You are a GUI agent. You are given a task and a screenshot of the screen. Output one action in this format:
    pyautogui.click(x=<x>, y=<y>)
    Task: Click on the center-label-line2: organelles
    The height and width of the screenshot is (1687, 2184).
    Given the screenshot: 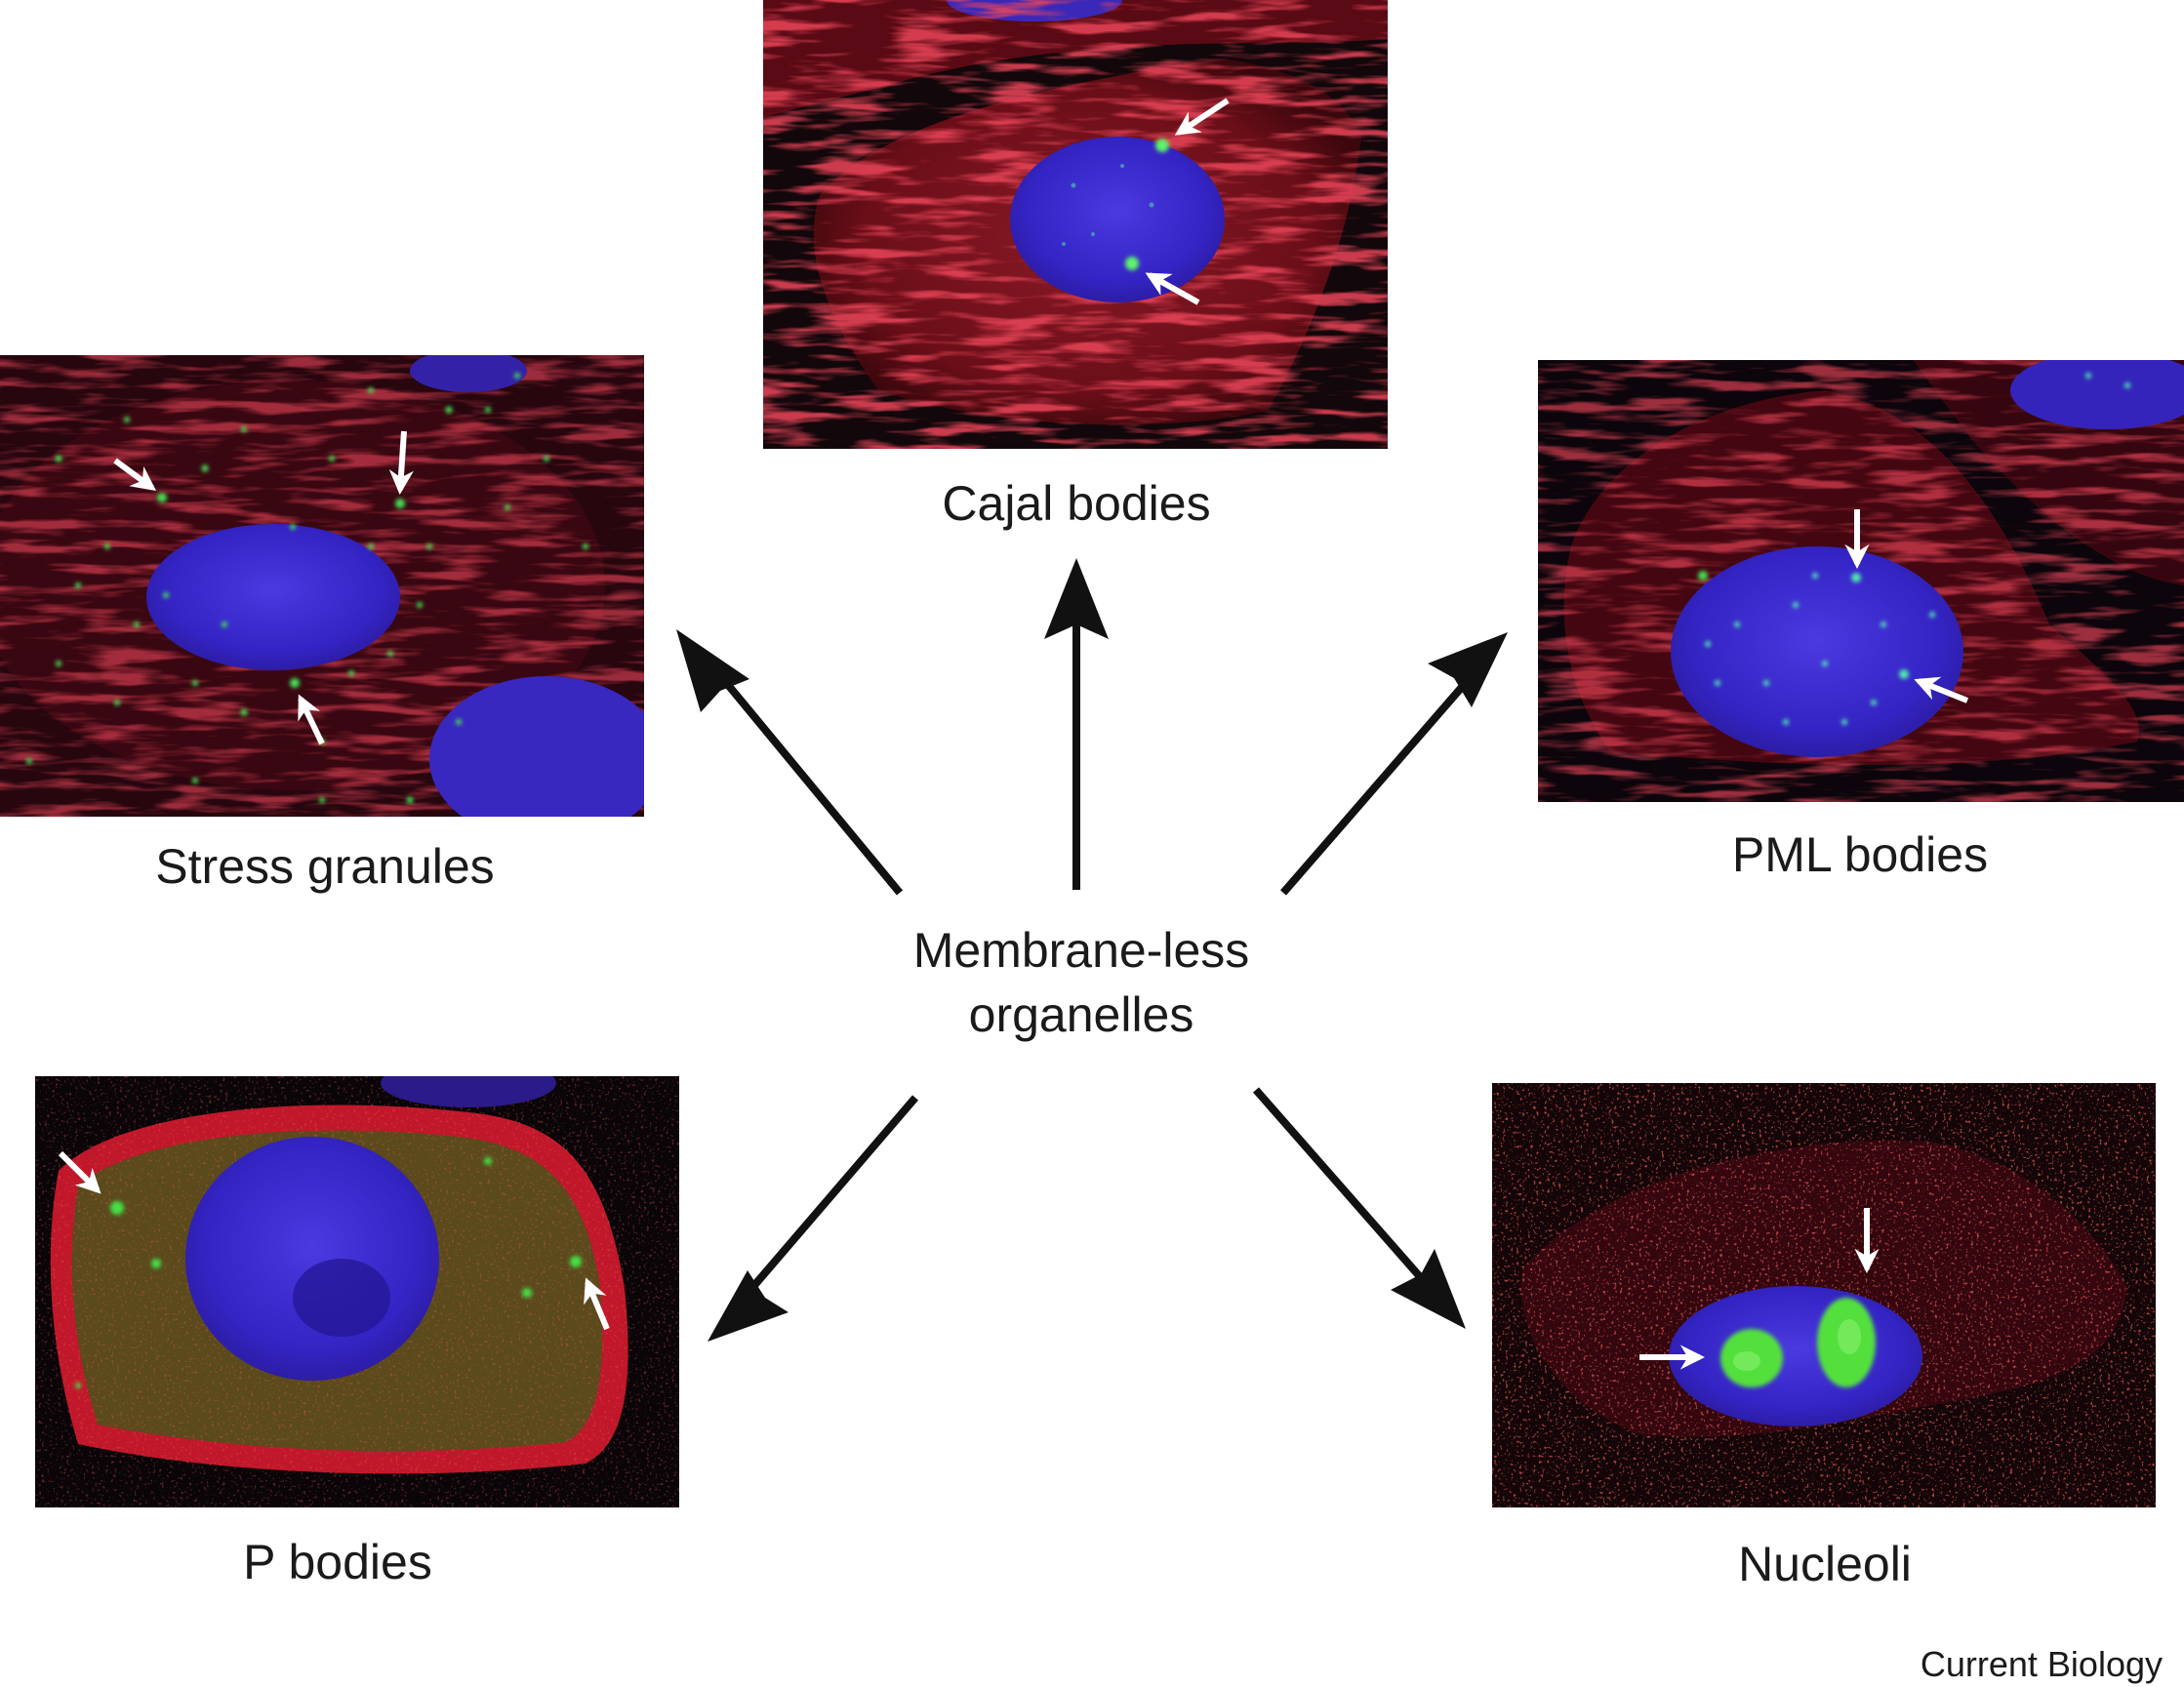 What is the action you would take?
    pyautogui.click(x=1081, y=1014)
    